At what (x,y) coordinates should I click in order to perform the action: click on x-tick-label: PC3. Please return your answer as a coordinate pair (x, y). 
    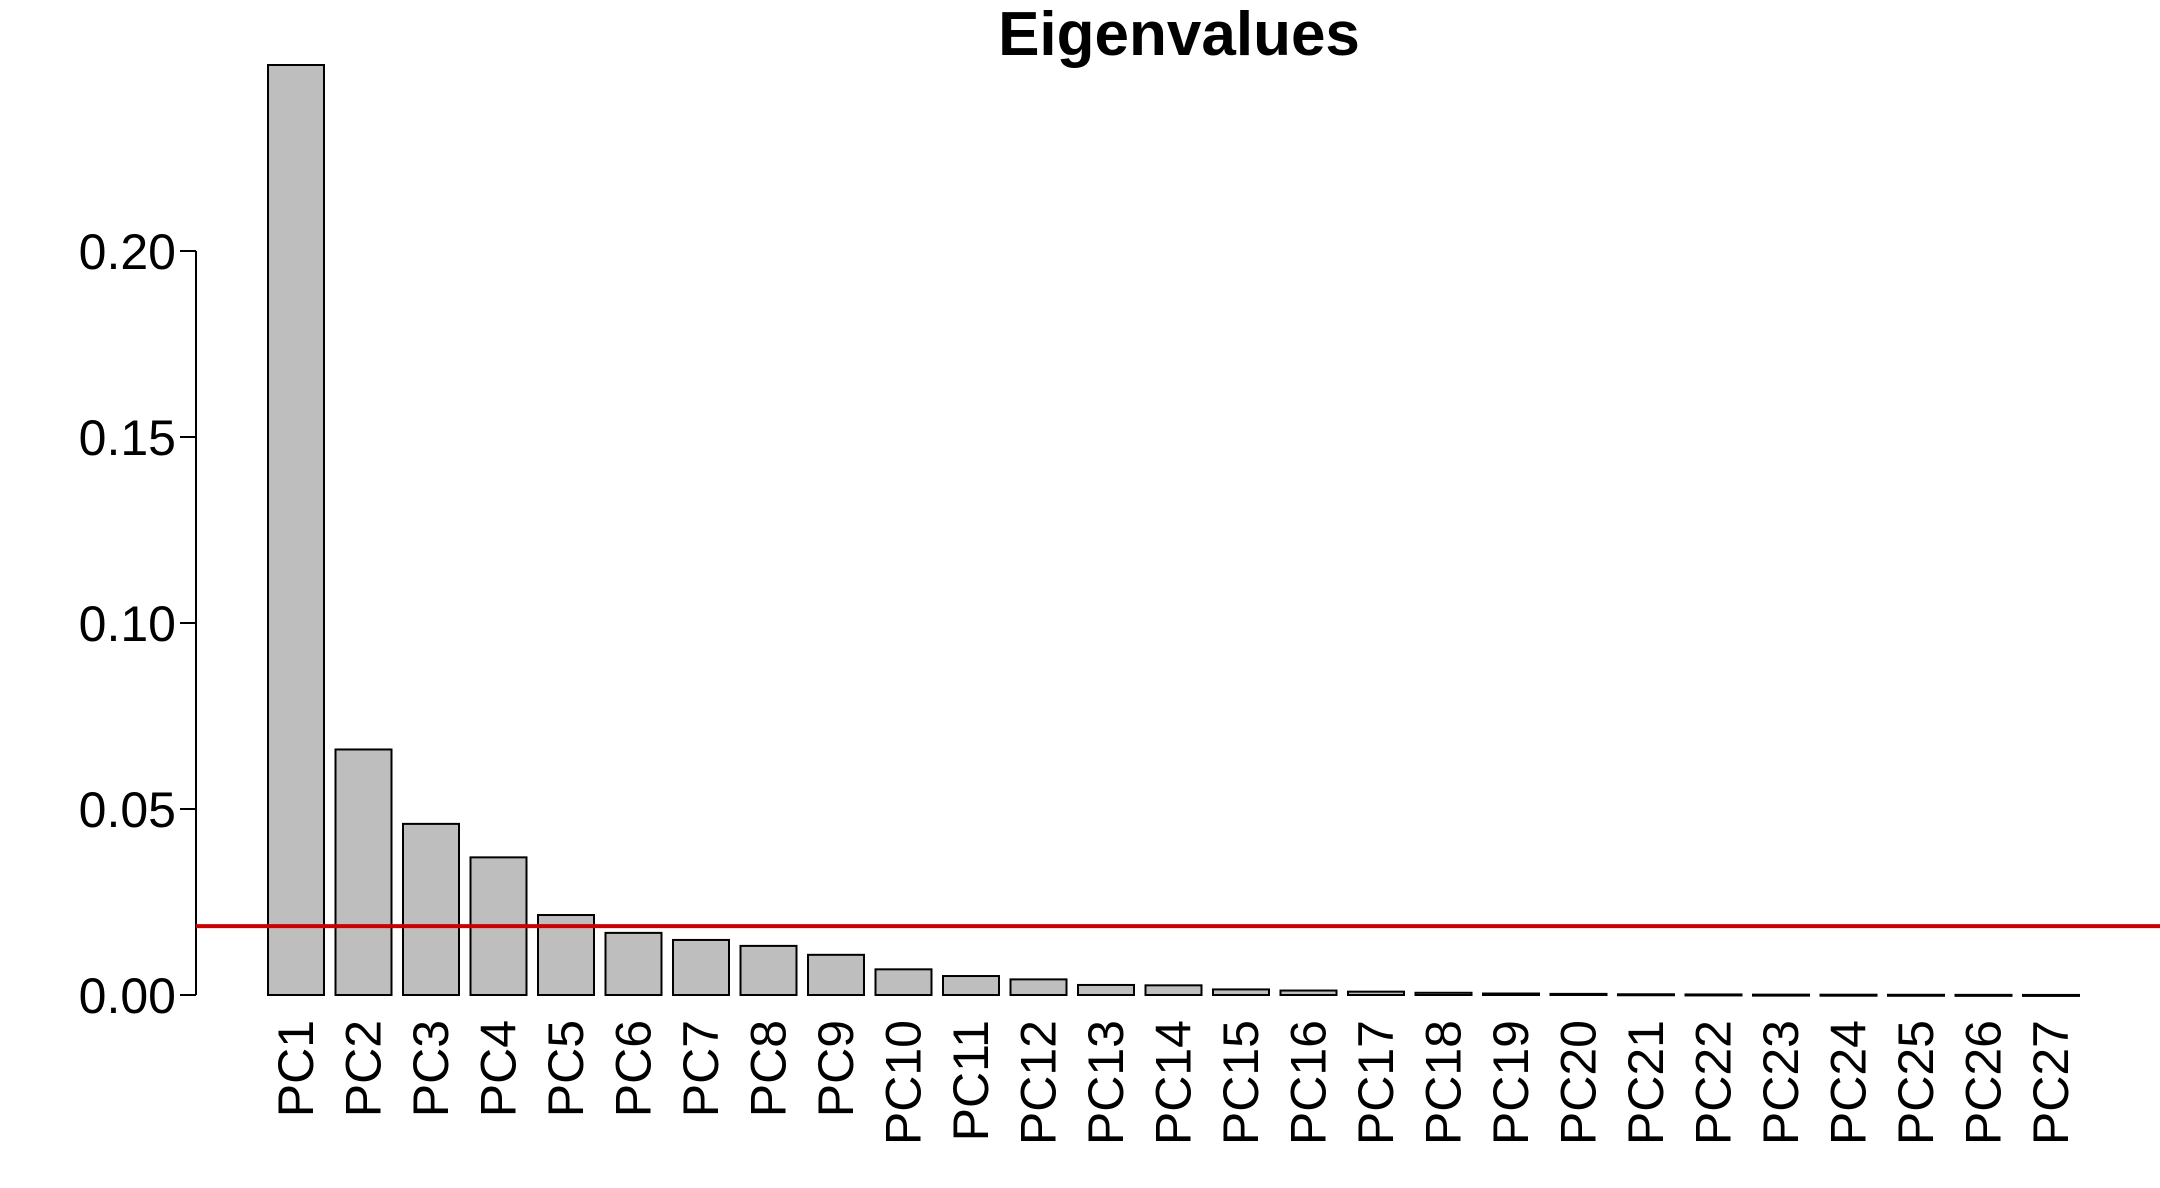
    Looking at the image, I should click on (431, 1068).